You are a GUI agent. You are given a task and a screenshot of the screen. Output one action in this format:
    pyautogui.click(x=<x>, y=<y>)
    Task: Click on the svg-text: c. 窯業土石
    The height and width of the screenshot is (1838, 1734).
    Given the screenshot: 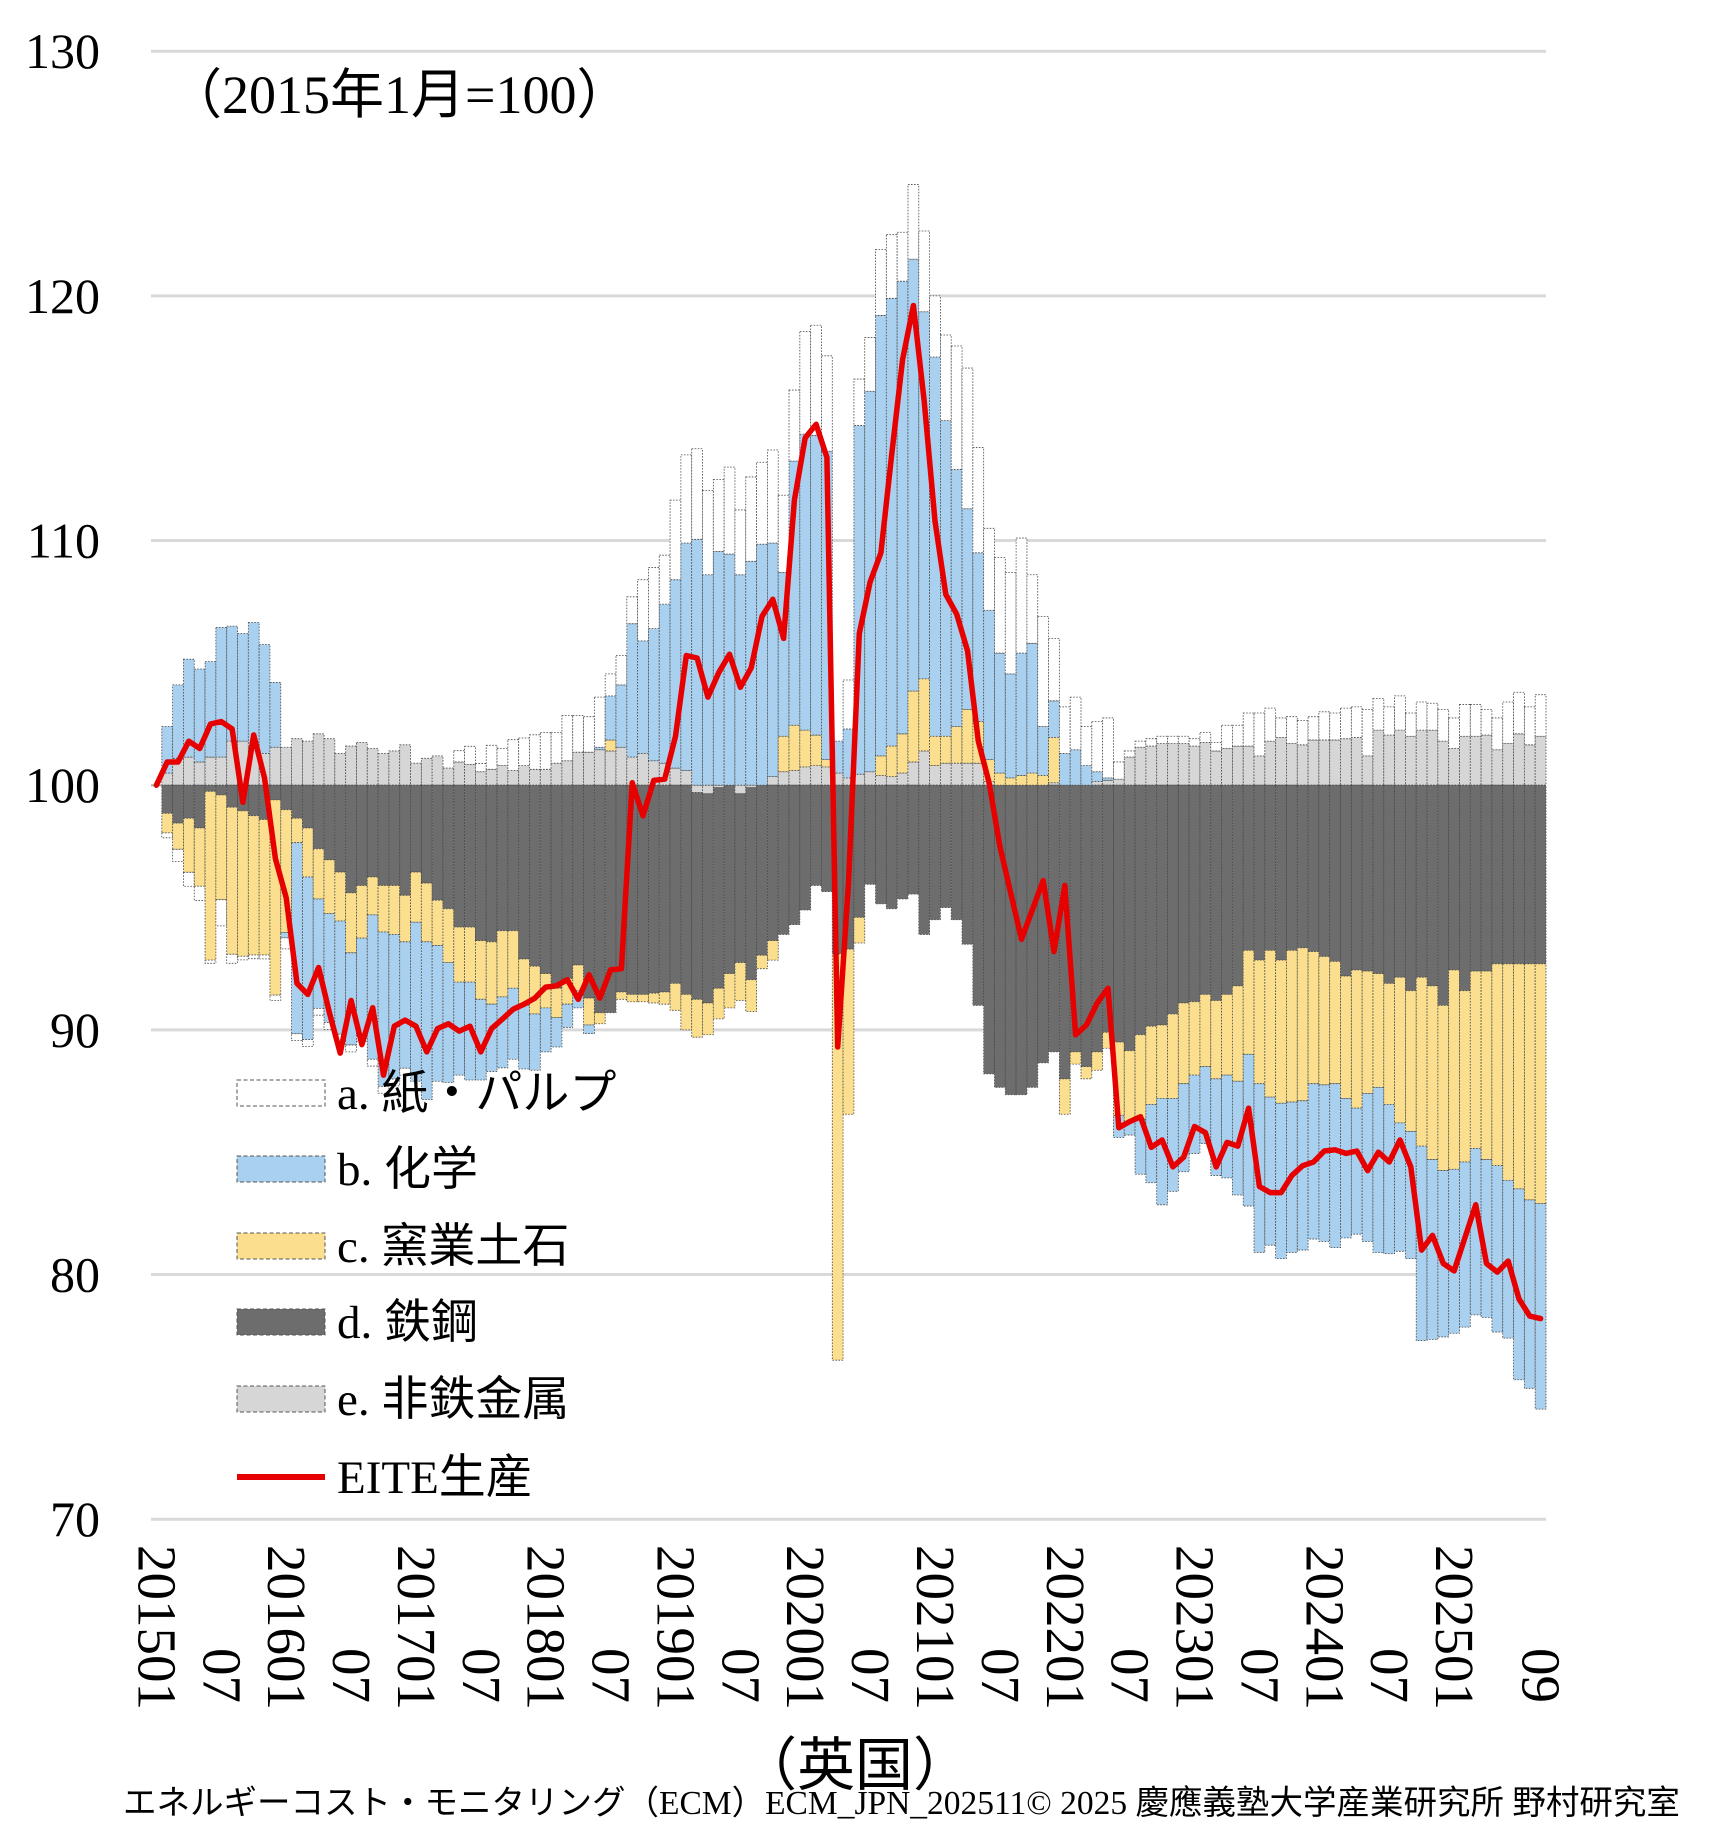 What is the action you would take?
    pyautogui.click(x=453, y=1247)
    